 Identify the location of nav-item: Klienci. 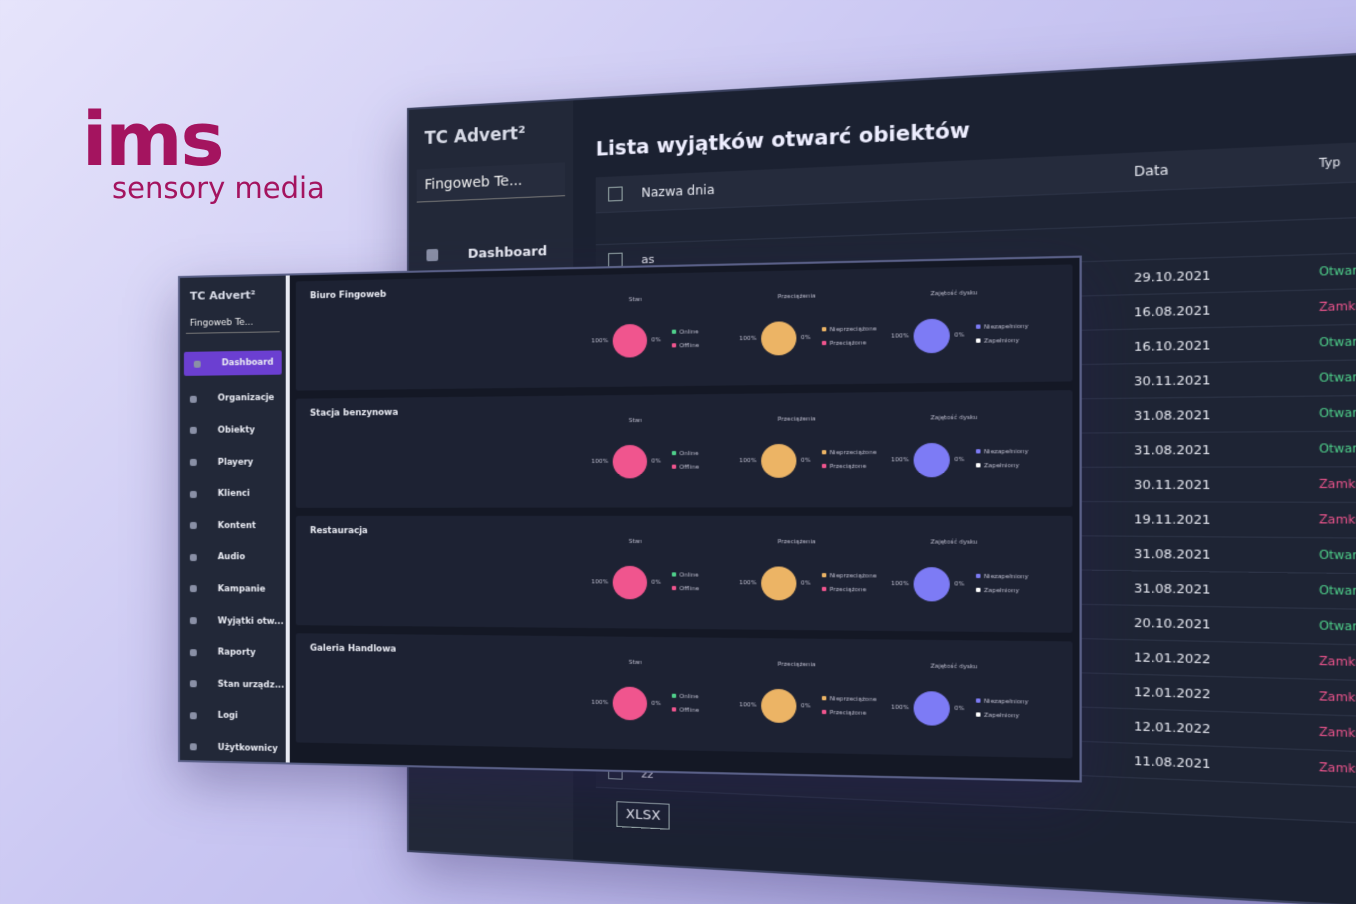
(233, 494).